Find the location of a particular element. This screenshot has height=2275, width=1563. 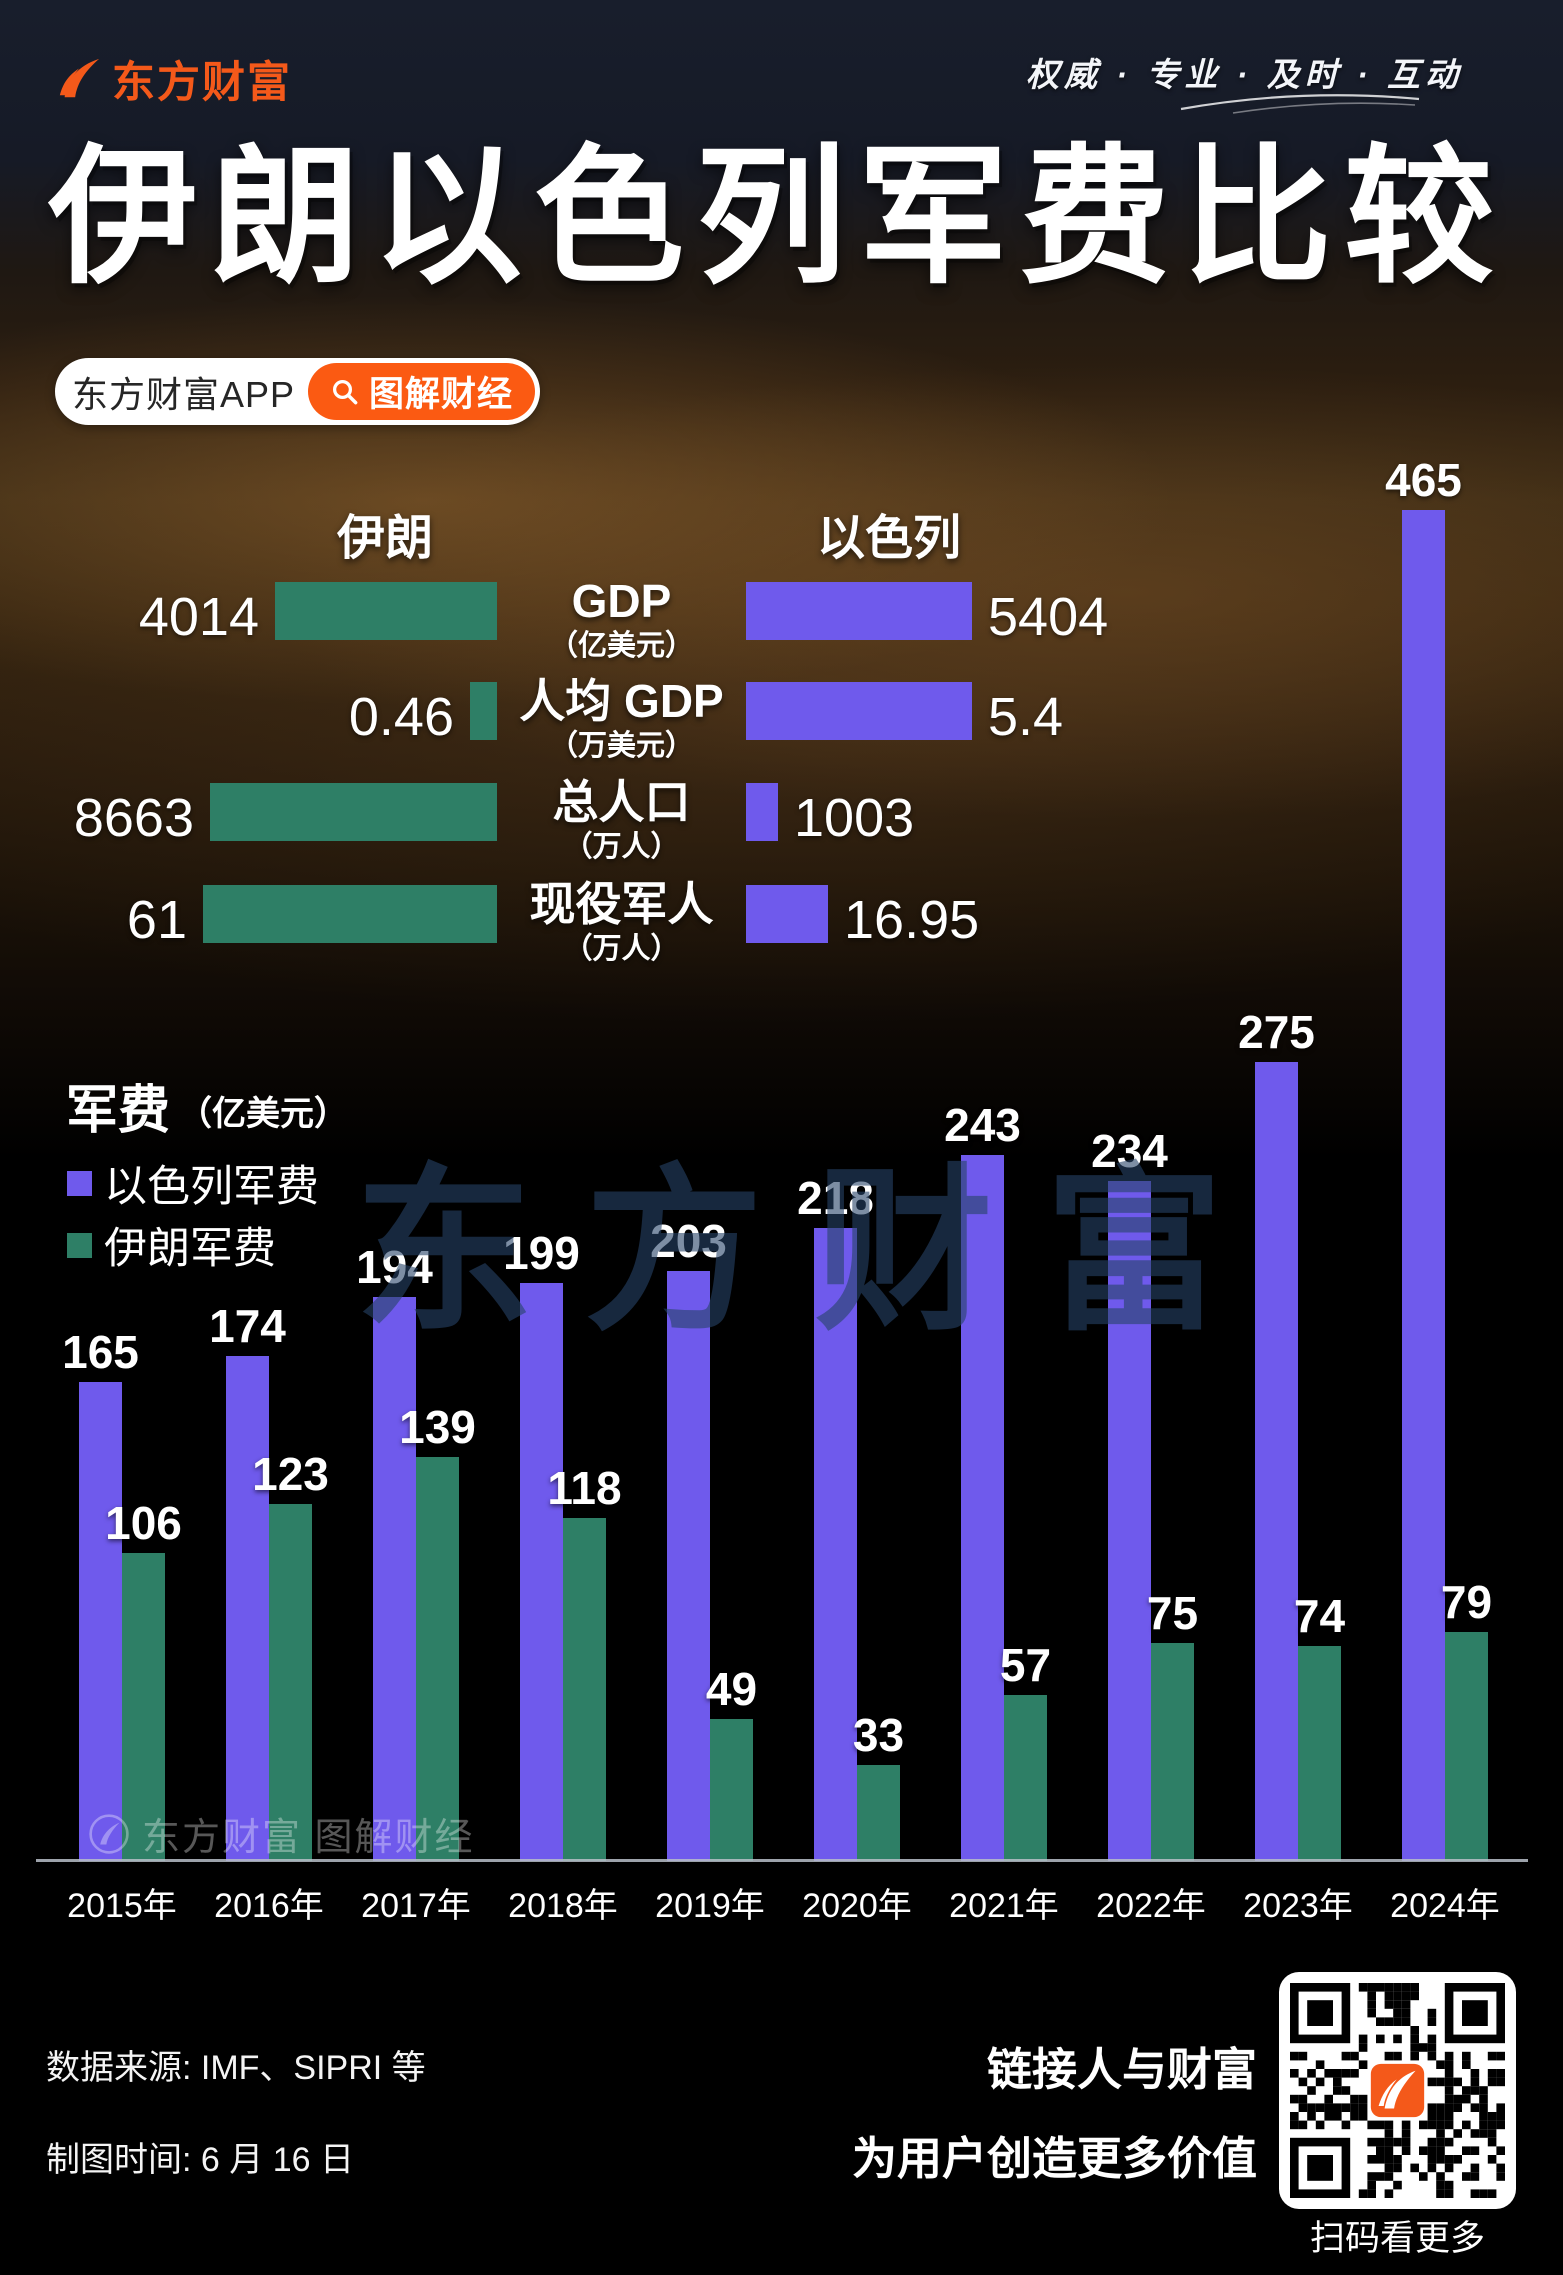

x-axis-line is located at coordinates (782, 1860).